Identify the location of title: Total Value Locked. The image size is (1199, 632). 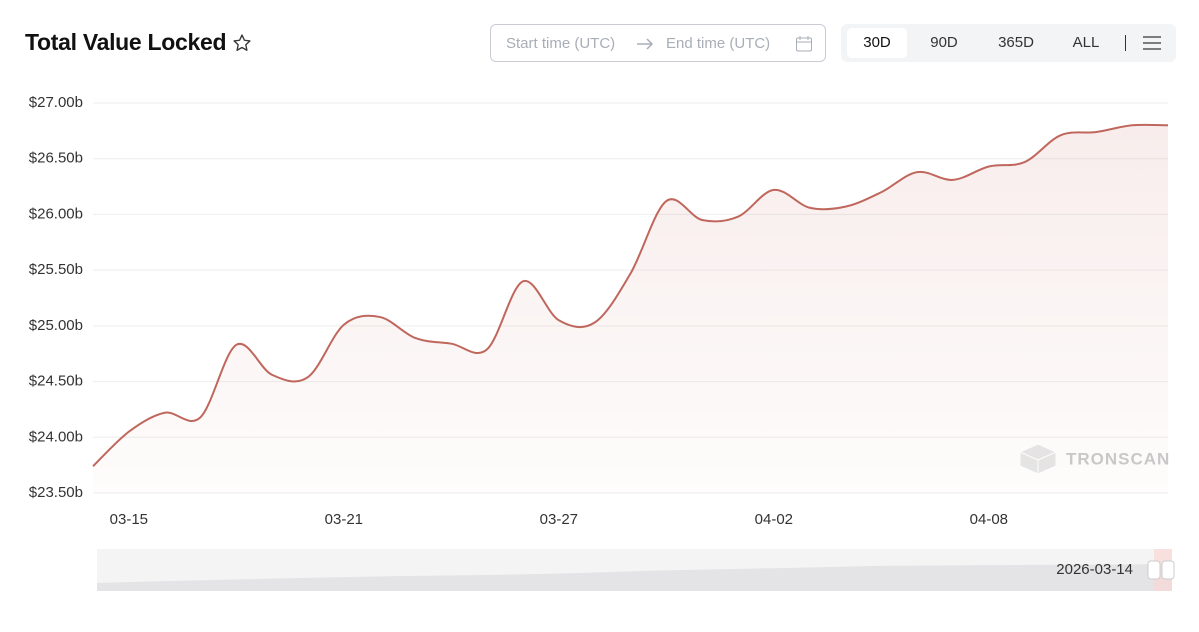
(126, 42).